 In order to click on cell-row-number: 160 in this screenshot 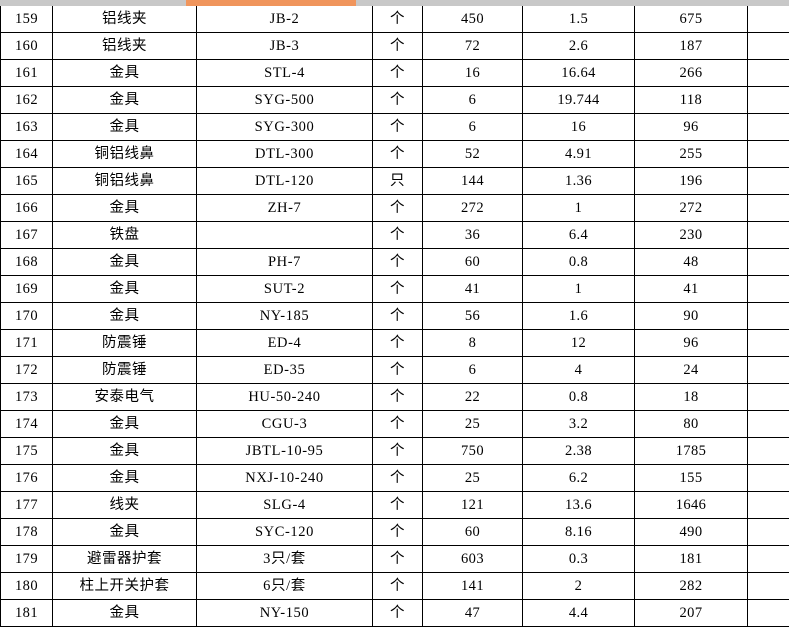, I will do `click(27, 46)`.